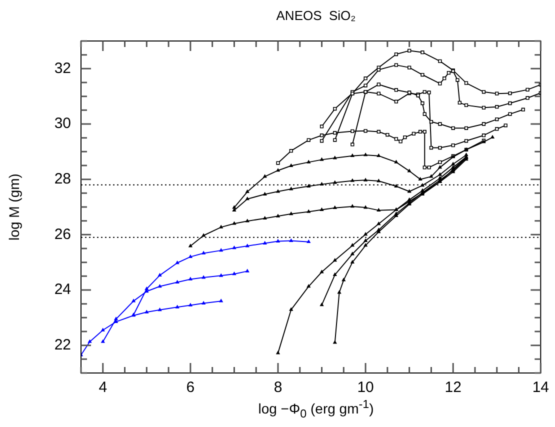 The width and height of the screenshot is (555, 427). I want to click on chart-title: ANEOS SiO₂, so click(316, 15).